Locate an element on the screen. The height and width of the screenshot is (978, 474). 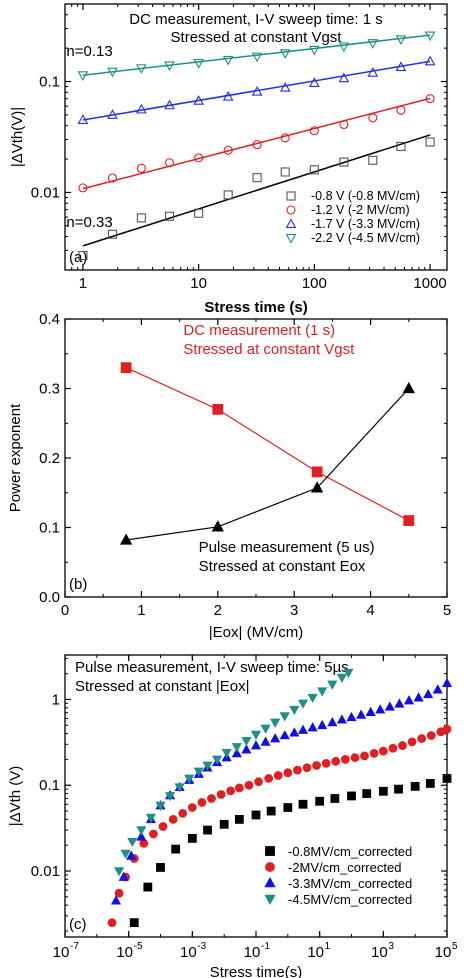
x-axis-label: Stress time (s) is located at coordinates (255, 307).